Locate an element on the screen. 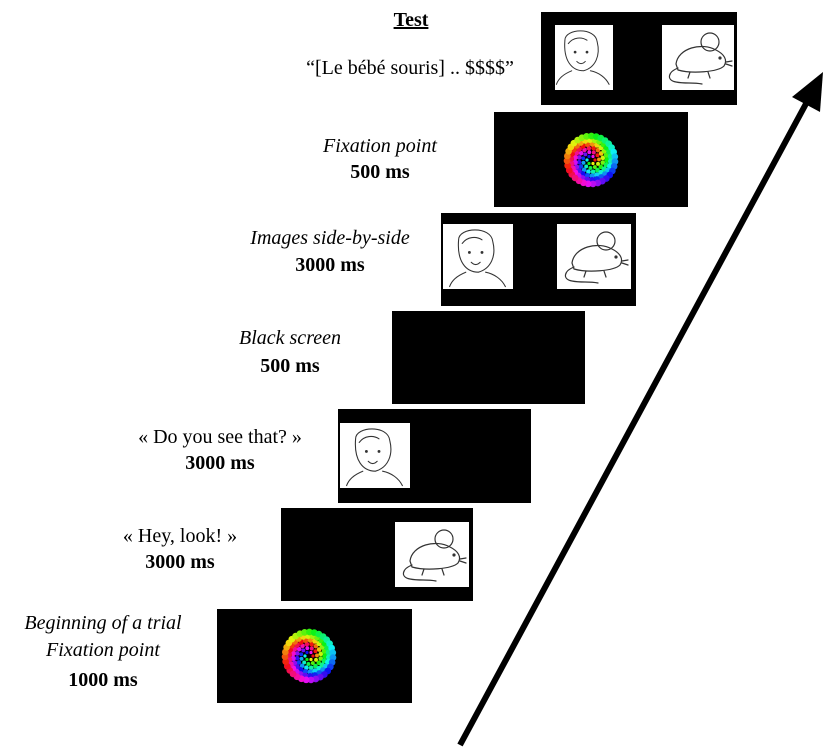 This screenshot has height=755, width=826. test-sentence: “[Le bébé souris] .. $$$$” is located at coordinates (410, 68).